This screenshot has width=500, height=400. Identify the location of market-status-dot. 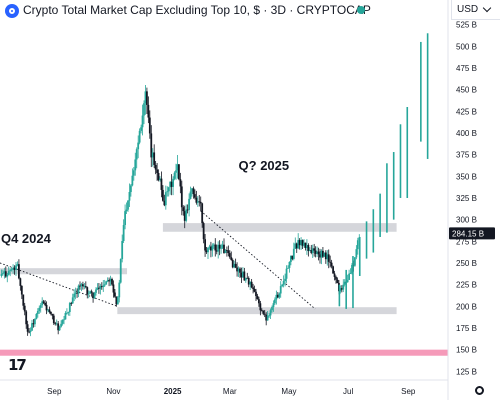
(361, 10).